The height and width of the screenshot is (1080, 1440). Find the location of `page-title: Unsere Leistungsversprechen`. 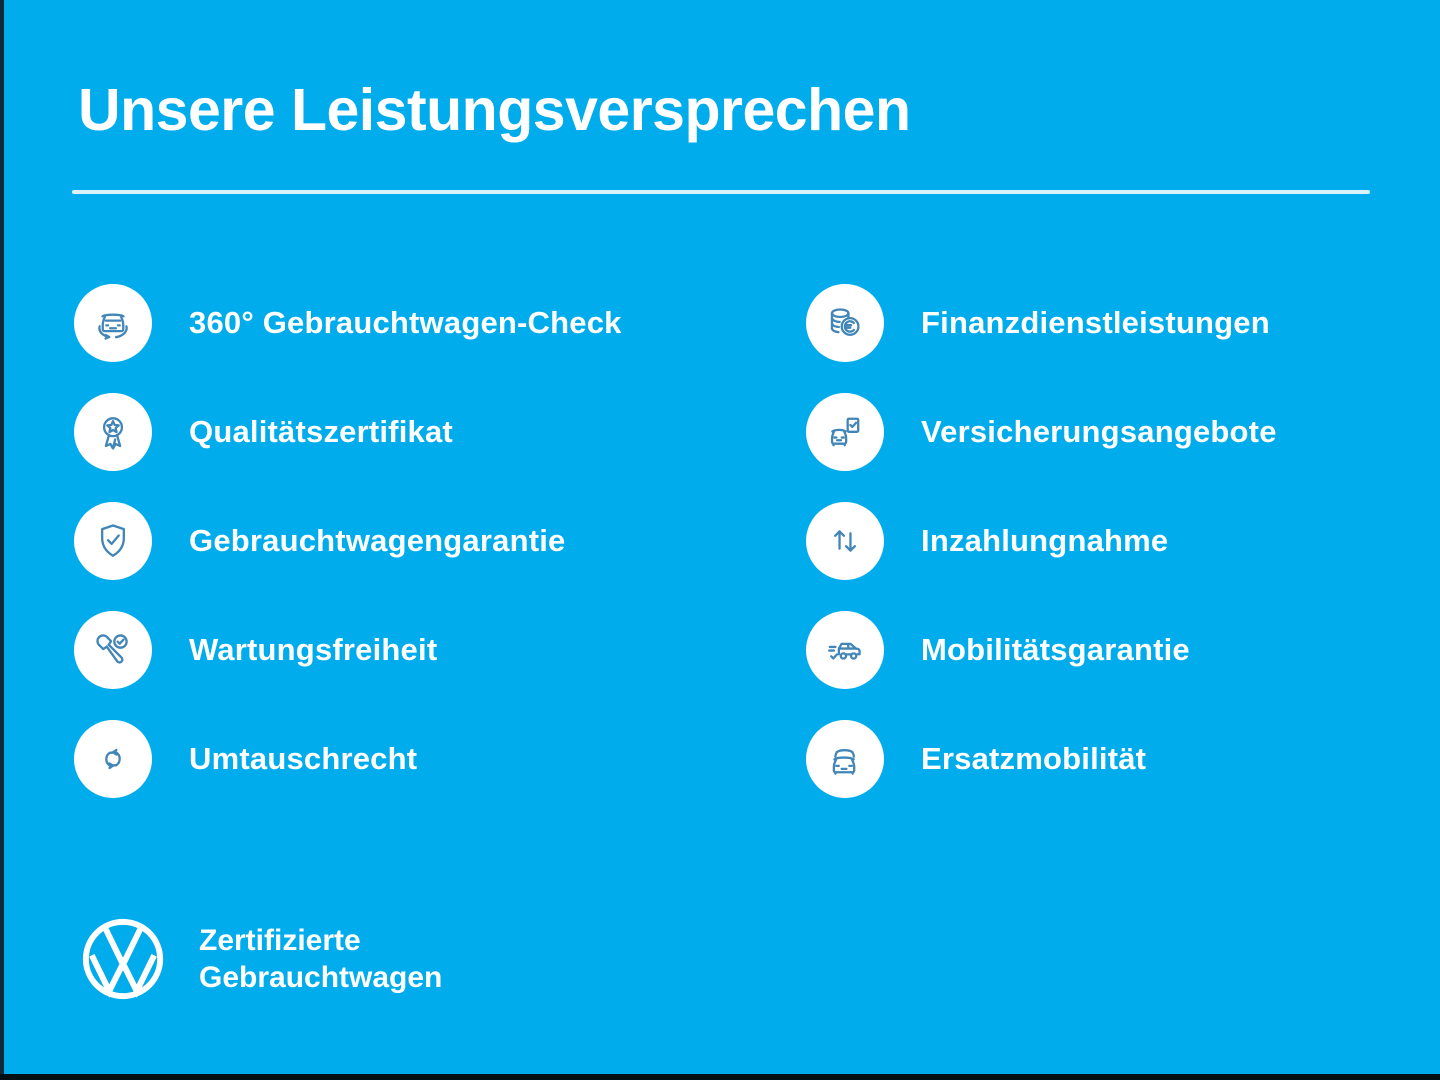

page-title: Unsere Leistungsversprechen is located at coordinates (494, 110).